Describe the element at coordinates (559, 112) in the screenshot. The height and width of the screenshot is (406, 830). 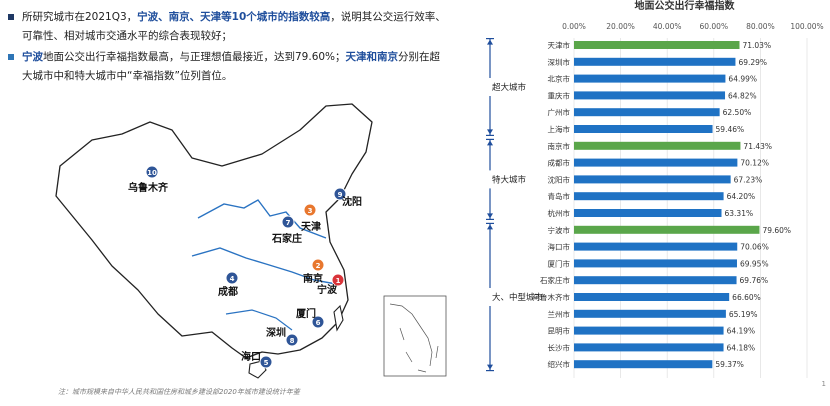
I see `category-label: 广州市` at that location.